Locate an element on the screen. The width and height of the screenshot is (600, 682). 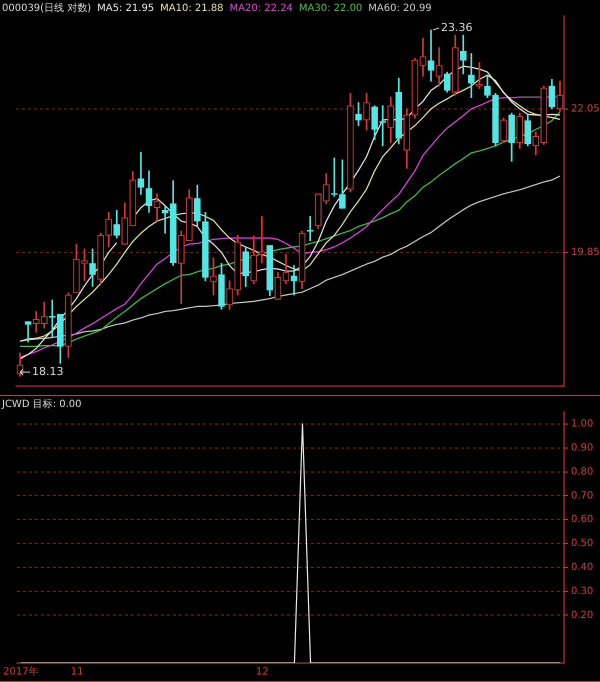
y-tick-label: 0.50 is located at coordinates (582, 544).